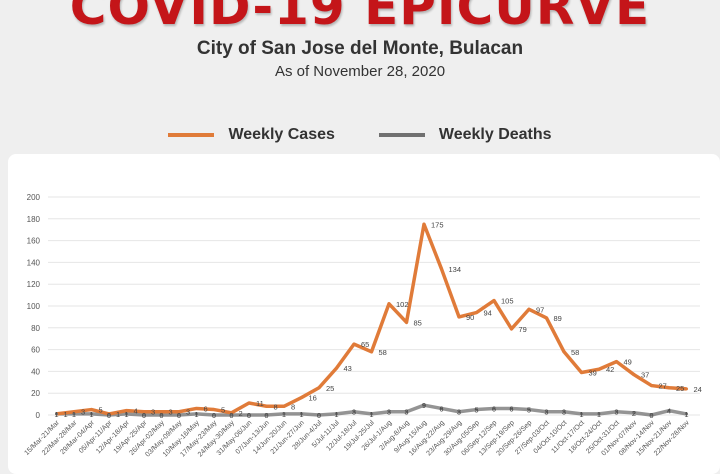 The image size is (720, 474). I want to click on cases-data-label: 2, so click(241, 413).